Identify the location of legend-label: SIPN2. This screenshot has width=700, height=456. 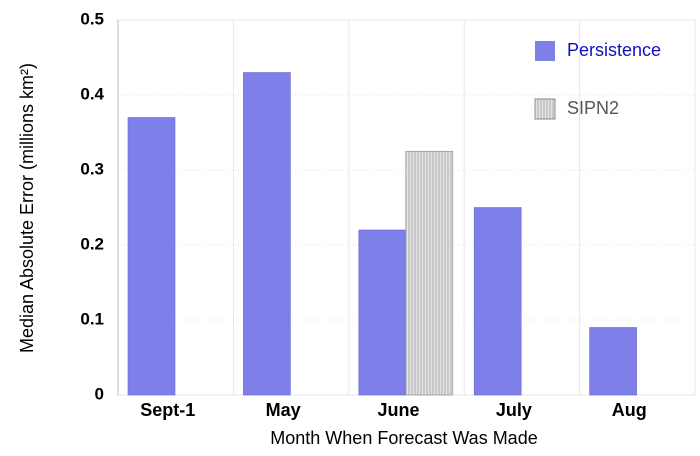
(593, 108).